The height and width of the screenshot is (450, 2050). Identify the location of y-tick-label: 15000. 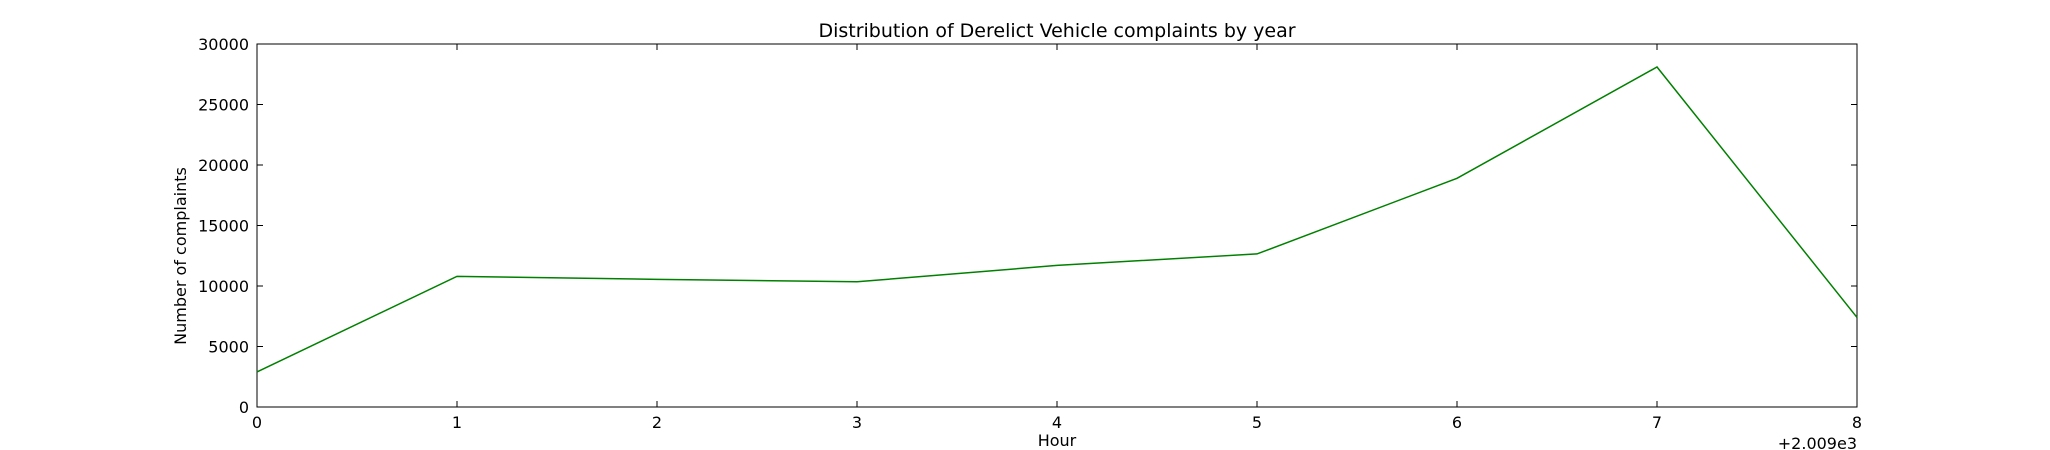
(223, 226).